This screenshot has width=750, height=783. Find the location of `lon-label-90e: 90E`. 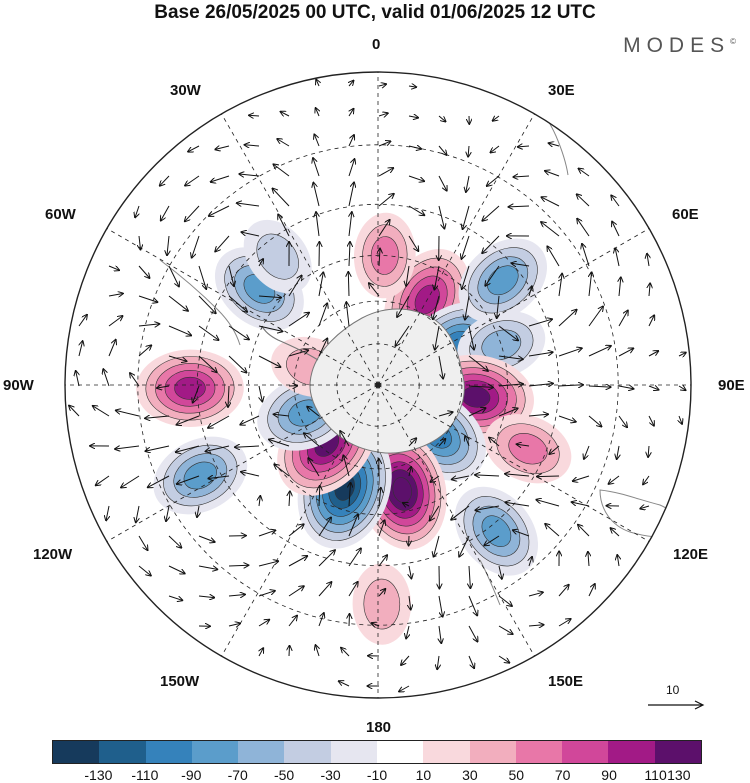

lon-label-90e: 90E is located at coordinates (731, 385).